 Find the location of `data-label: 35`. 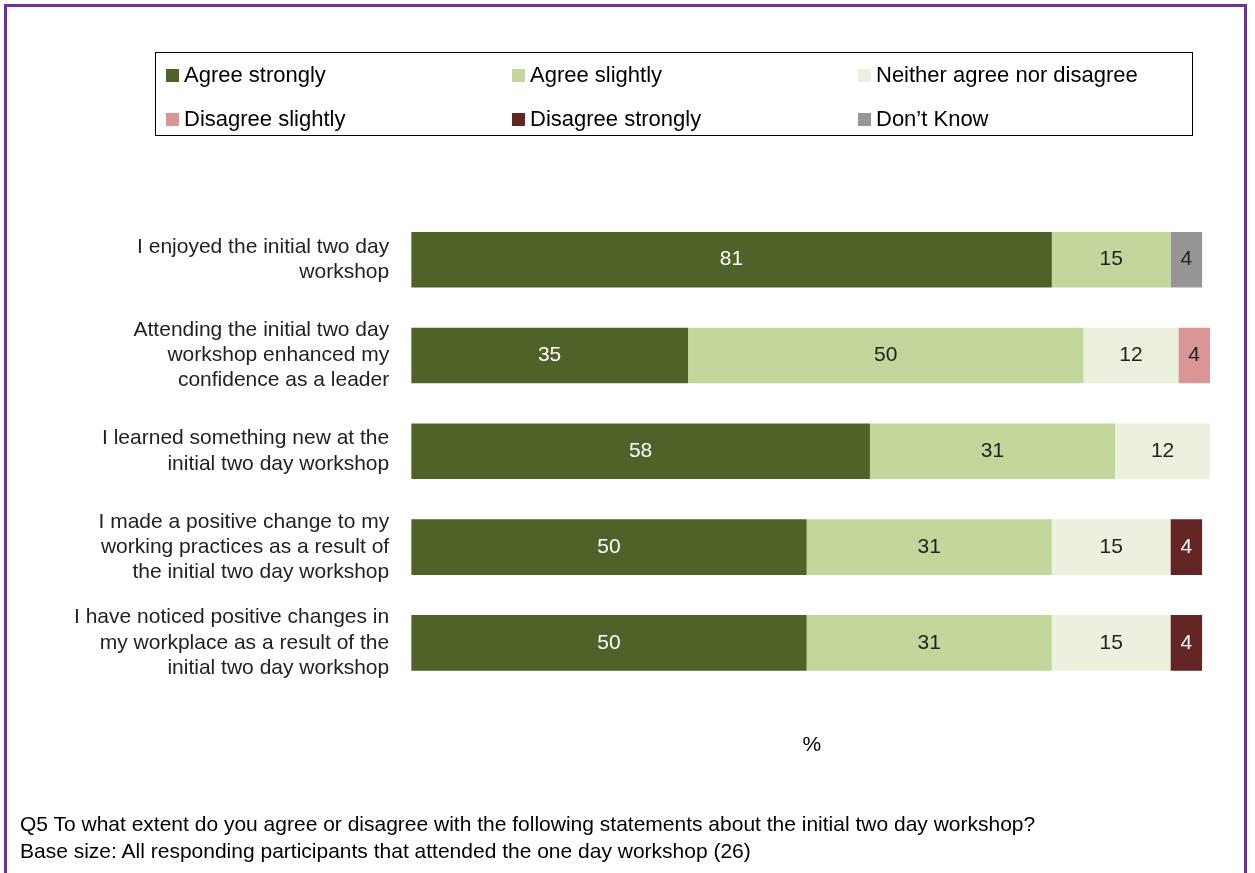

data-label: 35 is located at coordinates (549, 354).